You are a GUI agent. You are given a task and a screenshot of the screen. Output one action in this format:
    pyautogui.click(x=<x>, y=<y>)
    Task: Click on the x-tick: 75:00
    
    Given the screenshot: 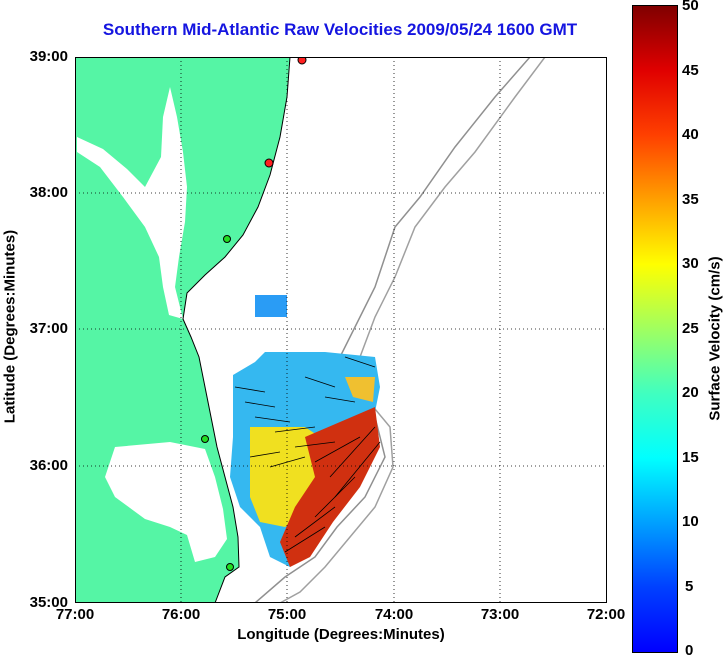 What is the action you would take?
    pyautogui.click(x=287, y=614)
    